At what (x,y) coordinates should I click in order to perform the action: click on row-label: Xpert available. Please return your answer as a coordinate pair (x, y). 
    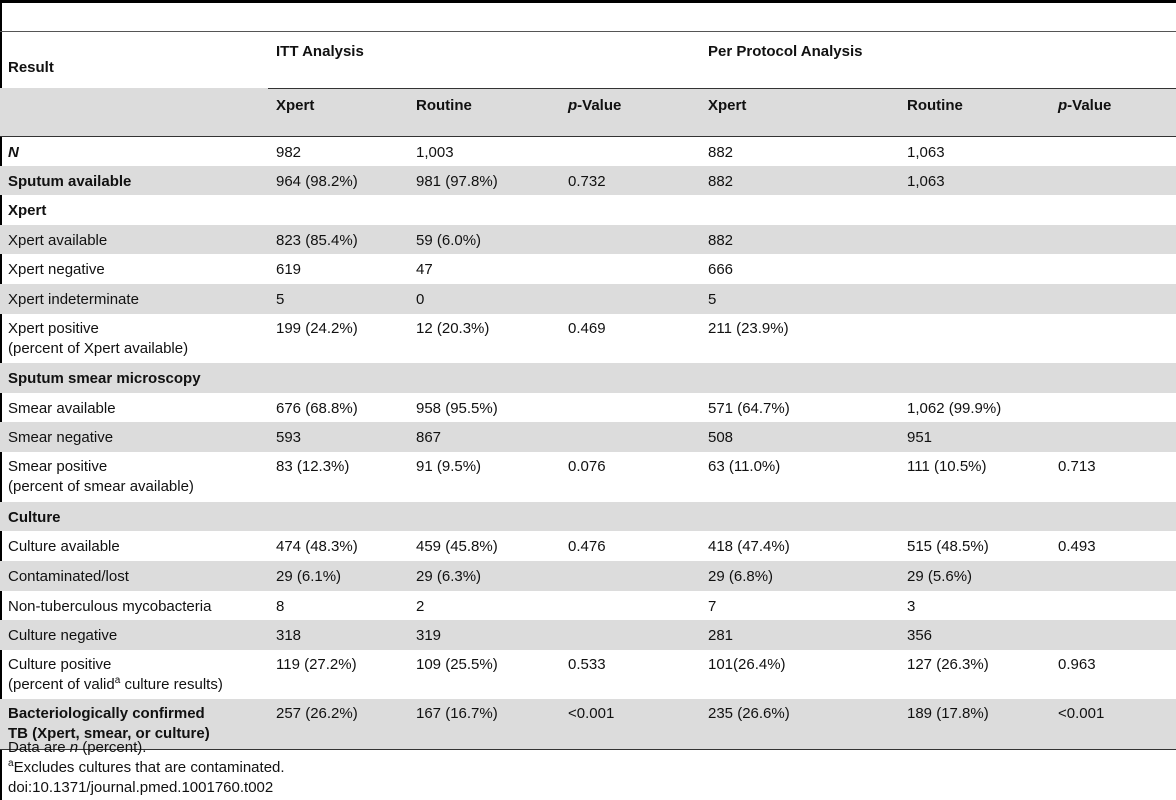
    Looking at the image, I should click on (134, 239).